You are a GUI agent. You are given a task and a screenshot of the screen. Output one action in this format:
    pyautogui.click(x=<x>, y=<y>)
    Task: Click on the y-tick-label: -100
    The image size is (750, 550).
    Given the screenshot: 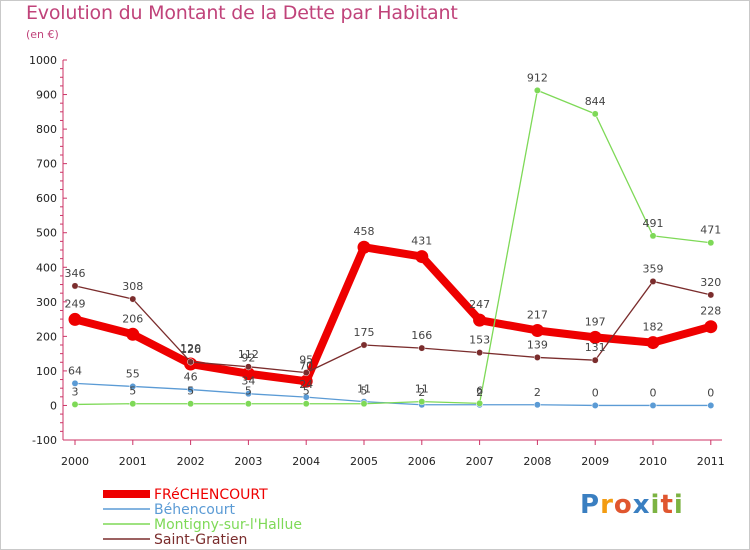 What is the action you would take?
    pyautogui.click(x=44, y=440)
    